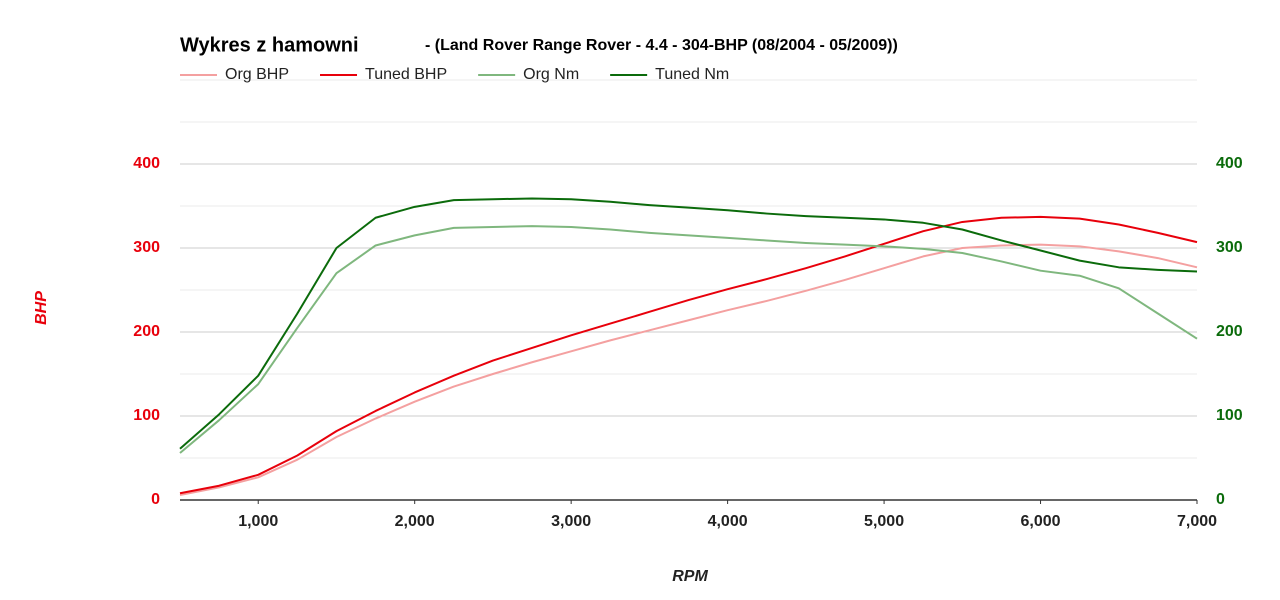  What do you see at coordinates (1197, 521) in the screenshot?
I see `x-tick-label: 7,000` at bounding box center [1197, 521].